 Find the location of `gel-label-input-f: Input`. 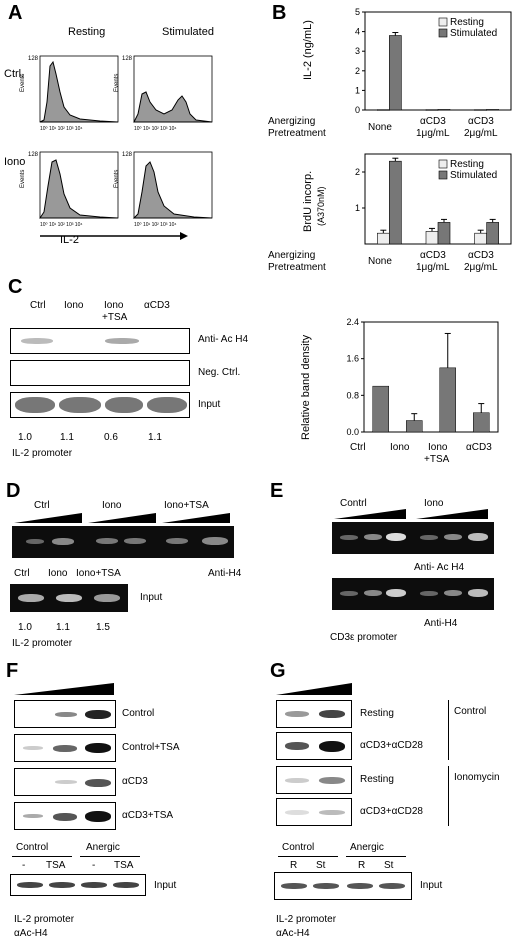

gel-label-input-f: Input is located at coordinates (165, 885).